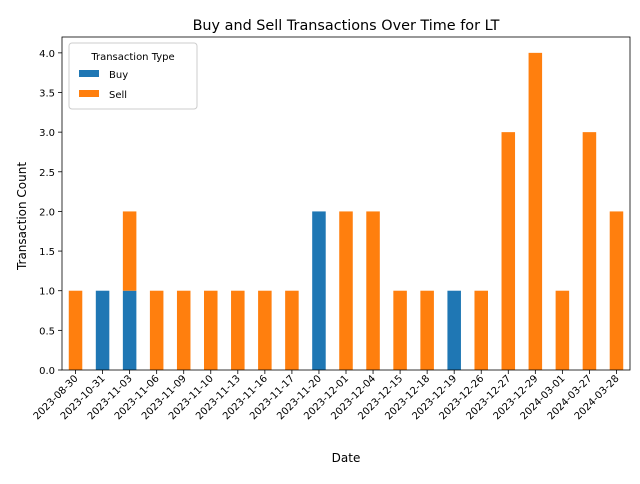 The image size is (640, 484). I want to click on y-tick-label: 0.5, so click(47, 331).